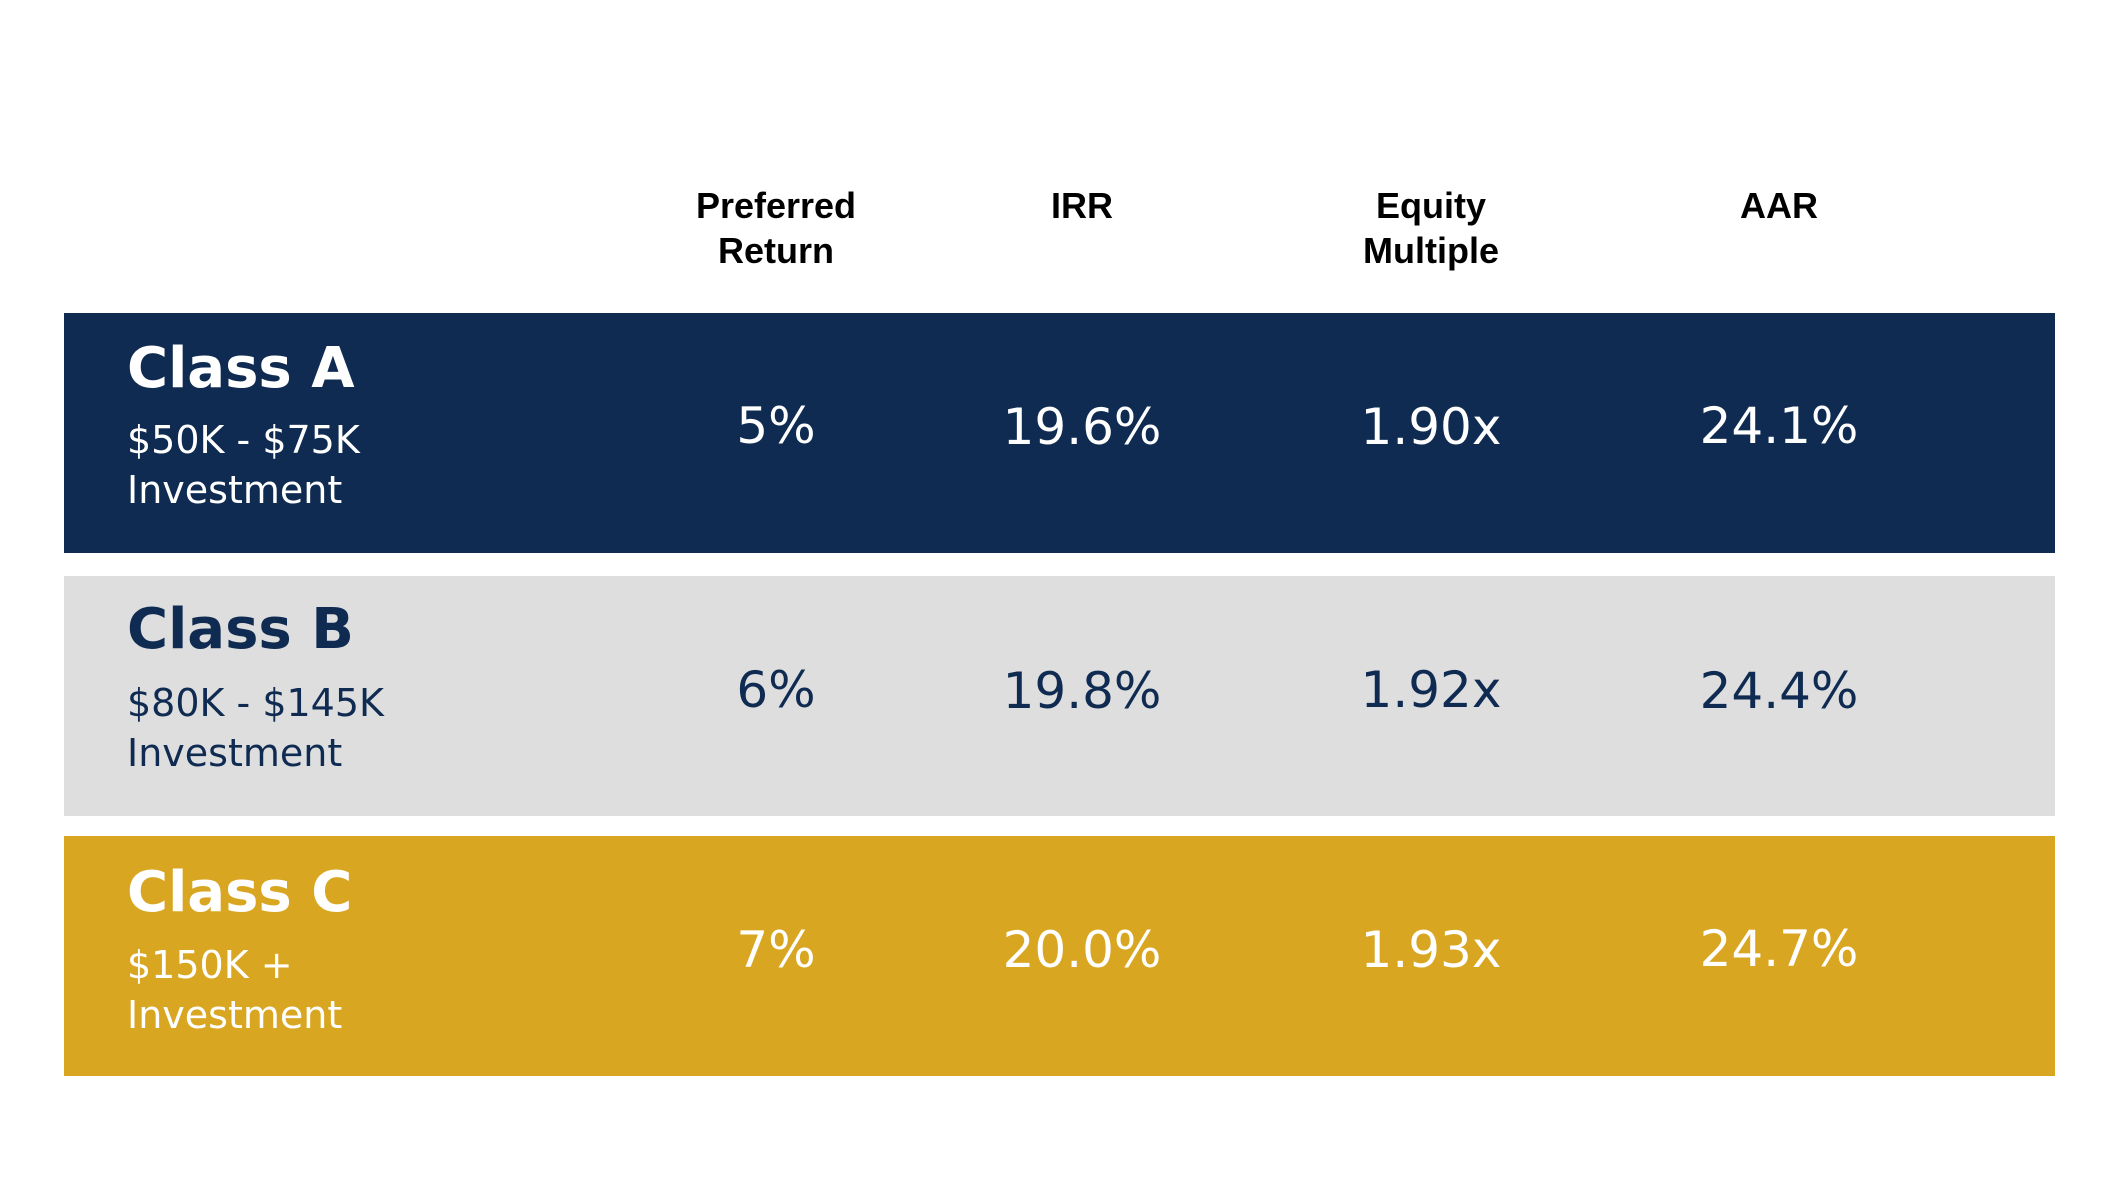 Image resolution: width=2110 pixels, height=1186 pixels. Describe the element at coordinates (241, 368) in the screenshot. I see `class-a-title: Class A` at that location.